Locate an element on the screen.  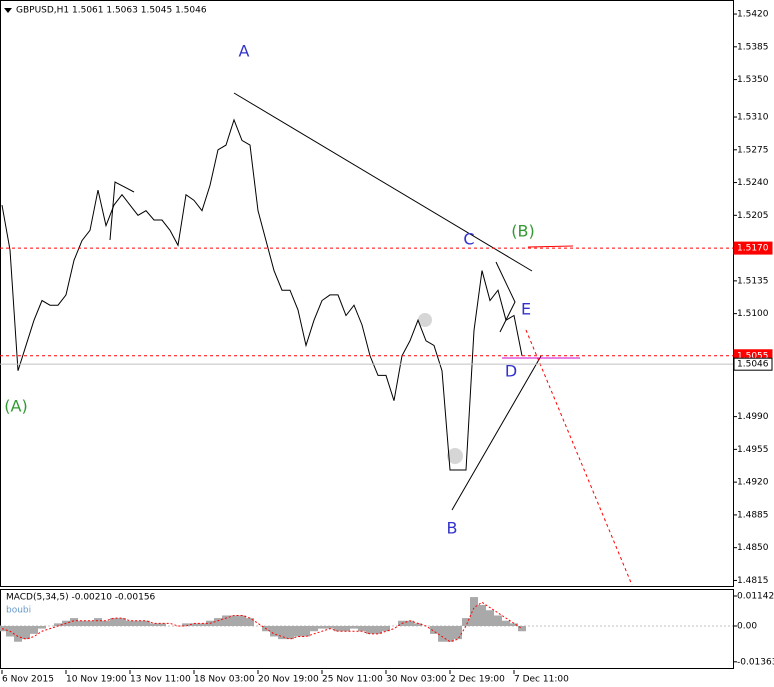
x-tick-label: 30 Nov 03:00 is located at coordinates (416, 680).